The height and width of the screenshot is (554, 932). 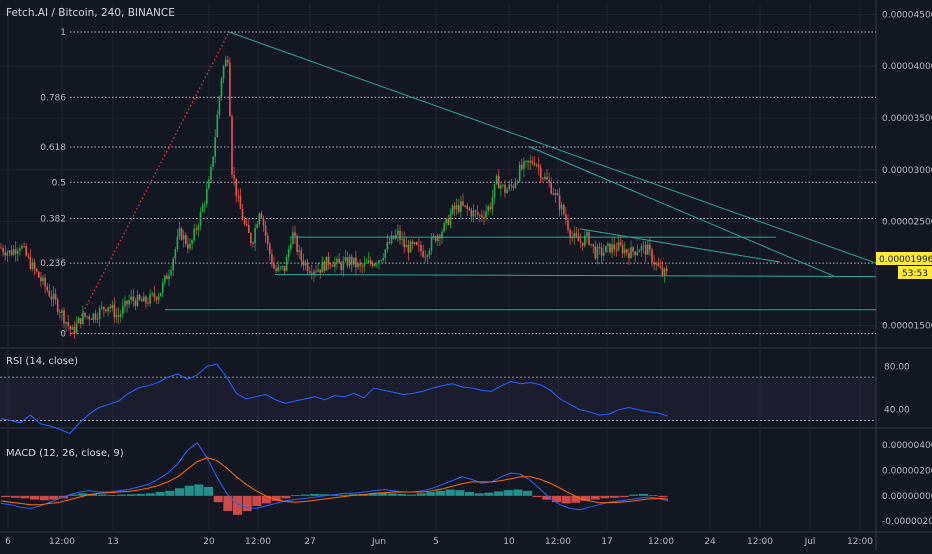 I want to click on x-tick-label: 12:00, so click(x=661, y=542).